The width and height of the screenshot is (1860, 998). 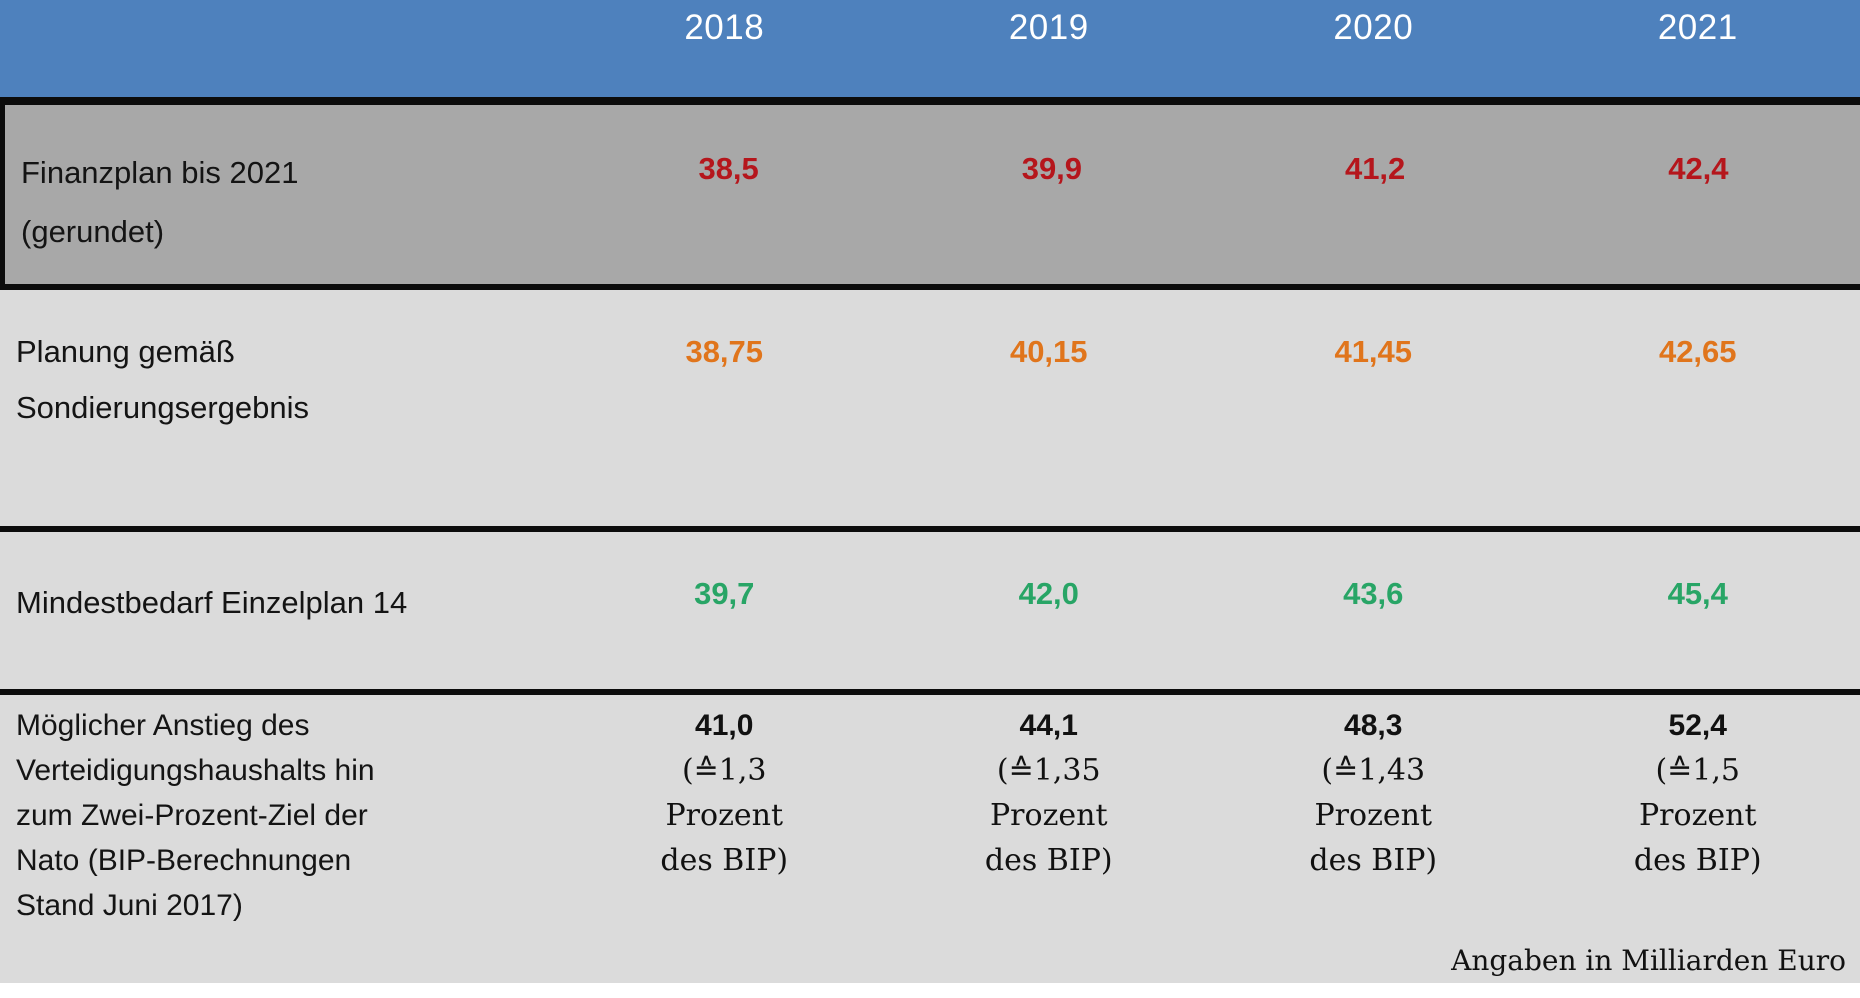 I want to click on value-cell: 52,4 (≙1,5 Prozent des BIP), so click(x=1698, y=839).